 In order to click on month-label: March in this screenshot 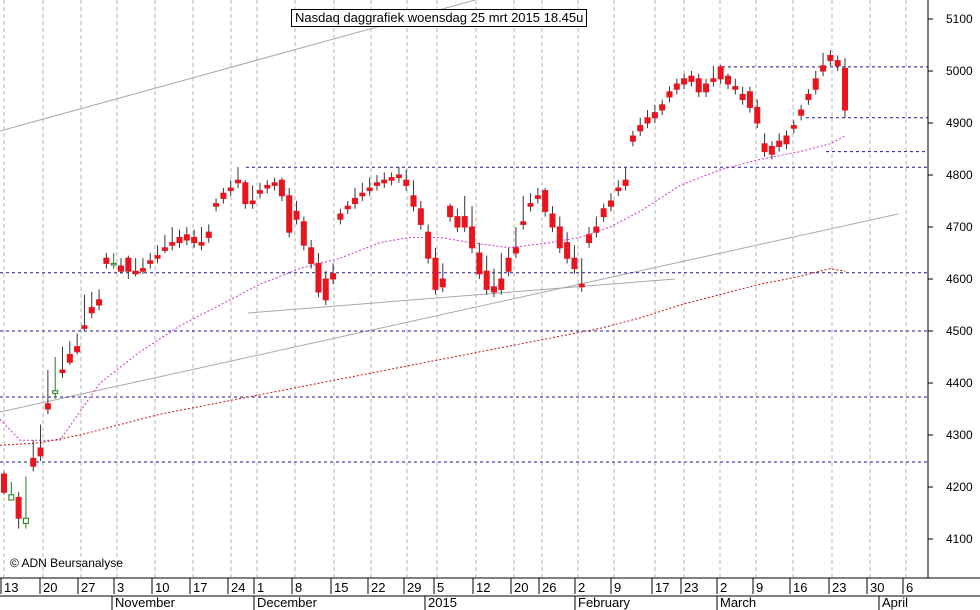, I will do `click(738, 602)`.